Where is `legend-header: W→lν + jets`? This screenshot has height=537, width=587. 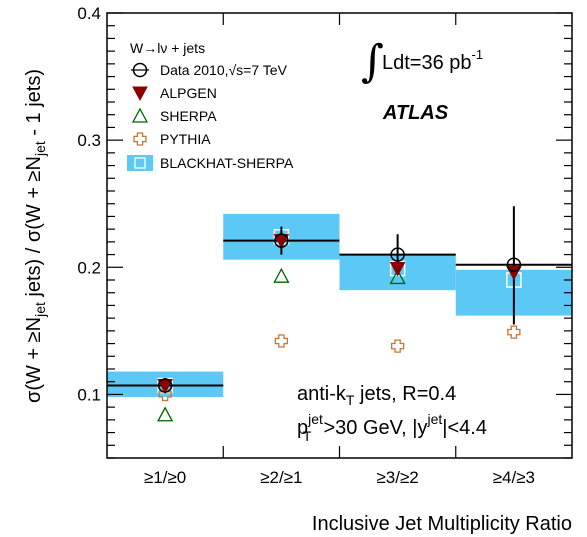 legend-header: W→lν + jets is located at coordinates (167, 48).